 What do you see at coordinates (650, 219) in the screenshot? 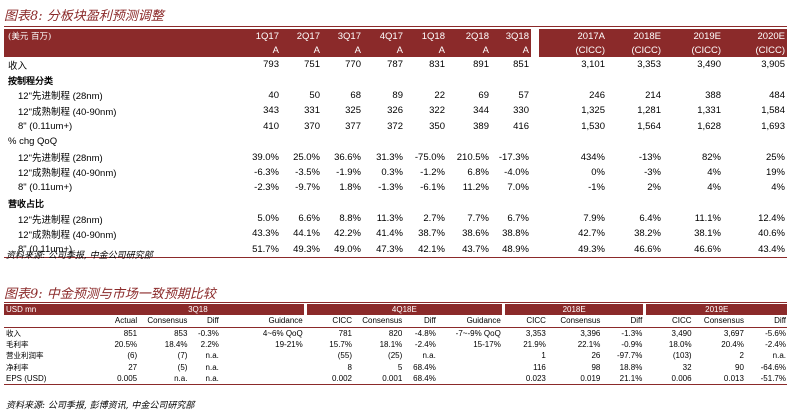
I see `table-cell: 6.4%` at bounding box center [650, 219].